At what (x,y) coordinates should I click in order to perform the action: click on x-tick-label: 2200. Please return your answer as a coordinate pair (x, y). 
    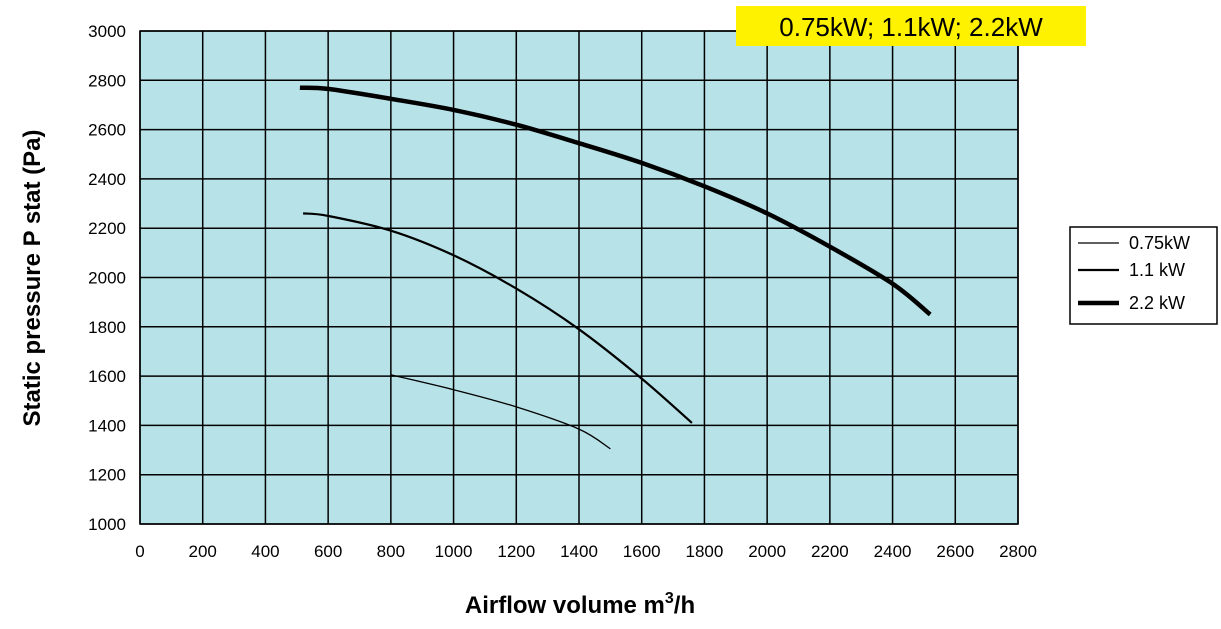
    Looking at the image, I should click on (830, 551).